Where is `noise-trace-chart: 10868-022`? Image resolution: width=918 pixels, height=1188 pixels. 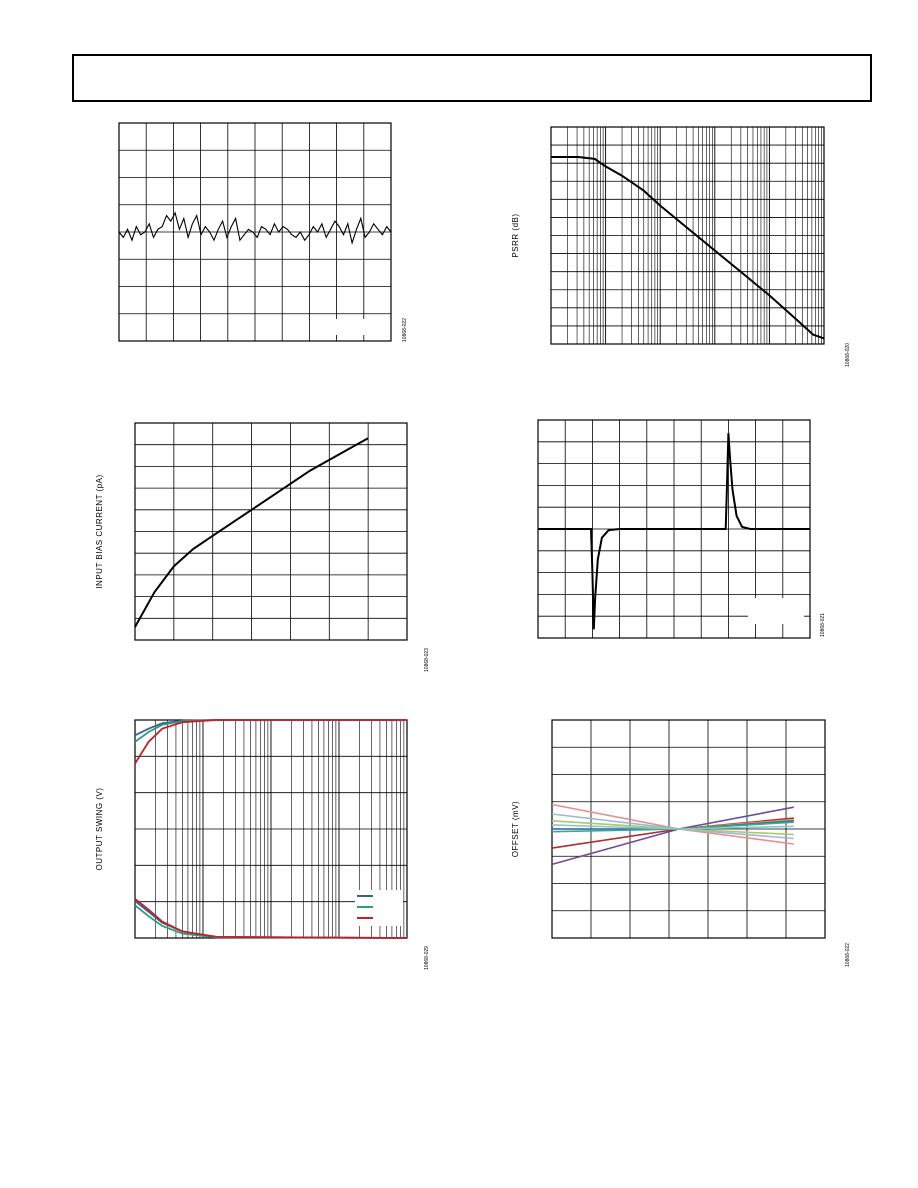 noise-trace-chart: 10868-022 is located at coordinates (263, 232).